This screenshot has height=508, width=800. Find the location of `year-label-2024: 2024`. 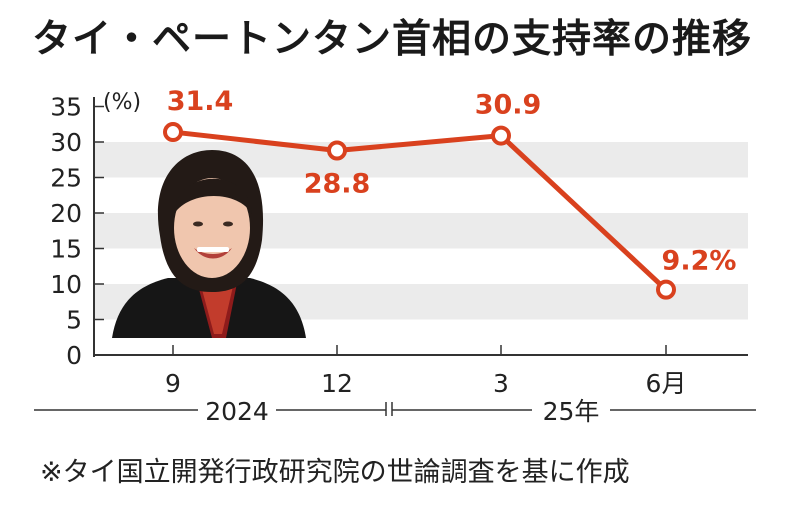

year-label-2024: 2024 is located at coordinates (237, 411).